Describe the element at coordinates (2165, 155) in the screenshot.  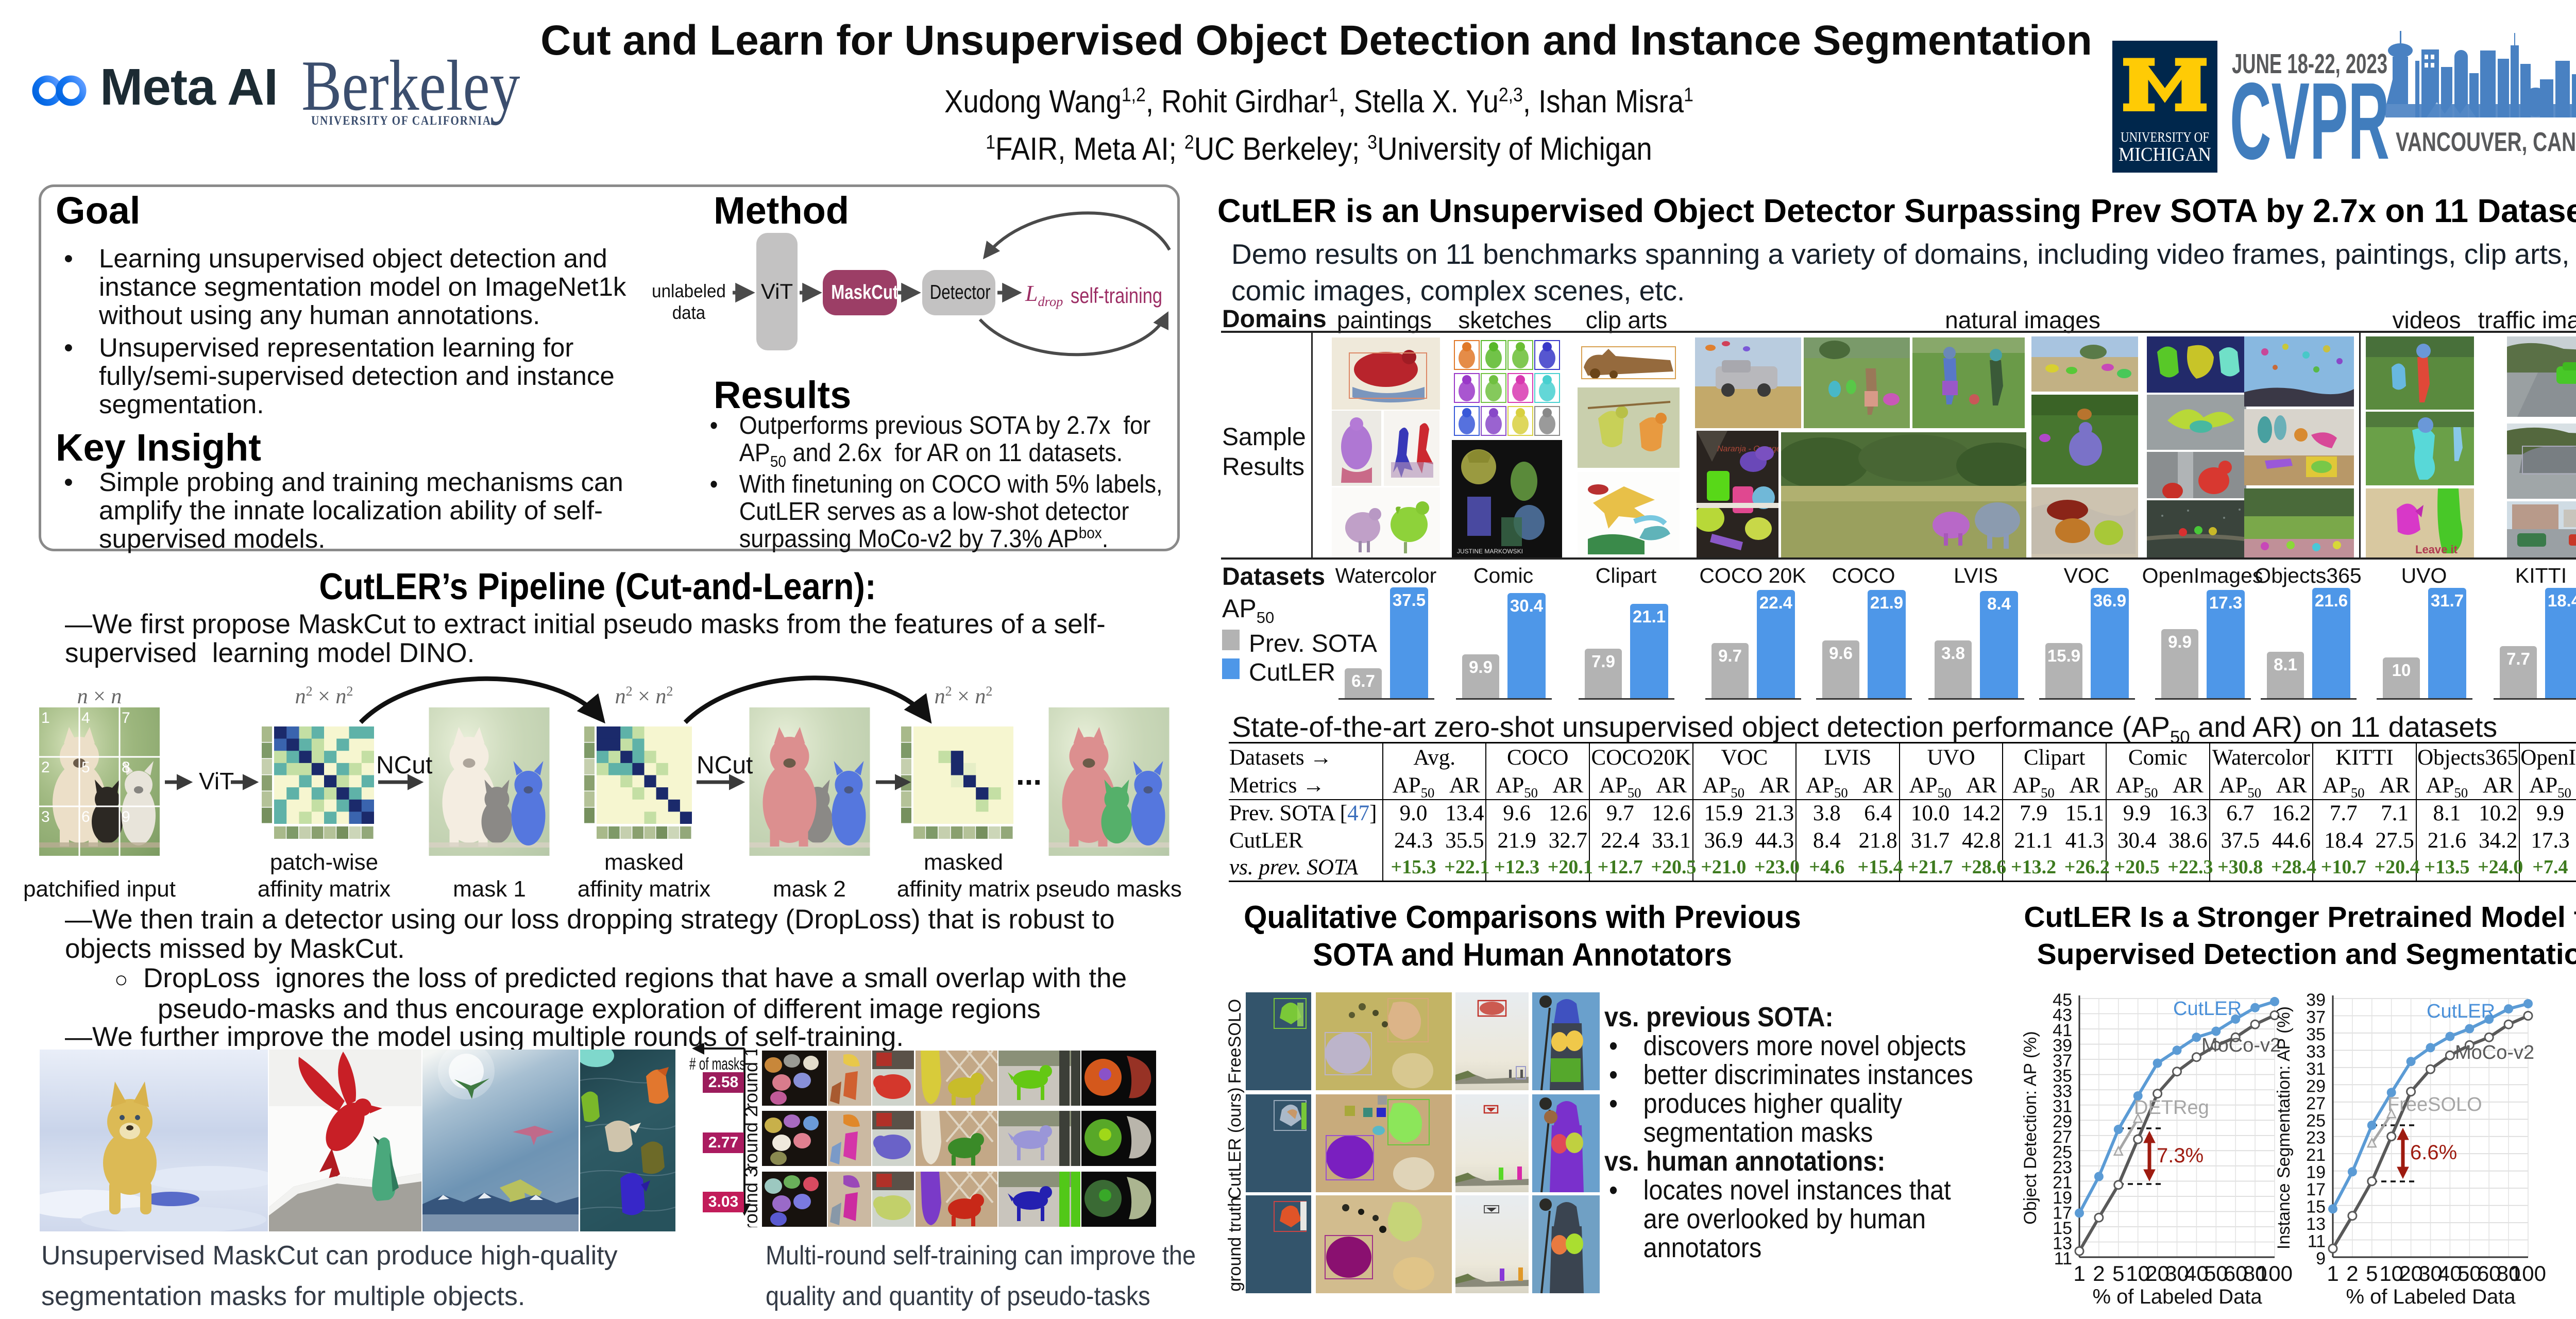
I see `svg-text: MICHIGAN` at that location.